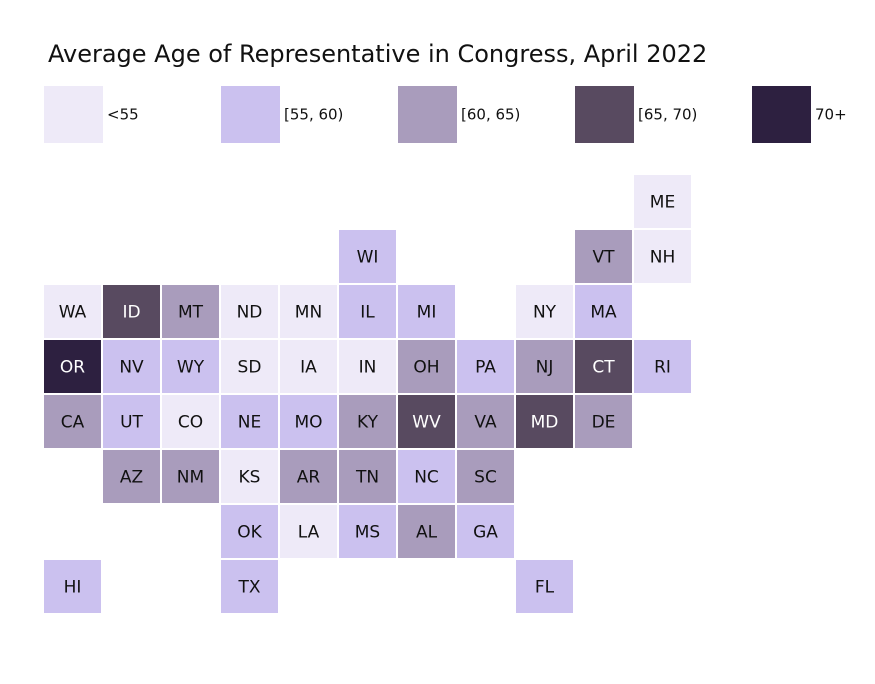 The height and width of the screenshot is (684, 875). I want to click on state-tile: HI, so click(72, 586).